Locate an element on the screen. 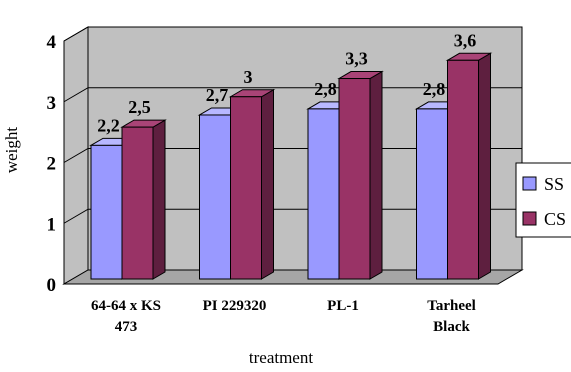 This screenshot has height=372, width=571. x-axis-category-labels: 64-64 x KS 473 PI 229320 PL-1 Tarheel Black is located at coordinates (283, 316).